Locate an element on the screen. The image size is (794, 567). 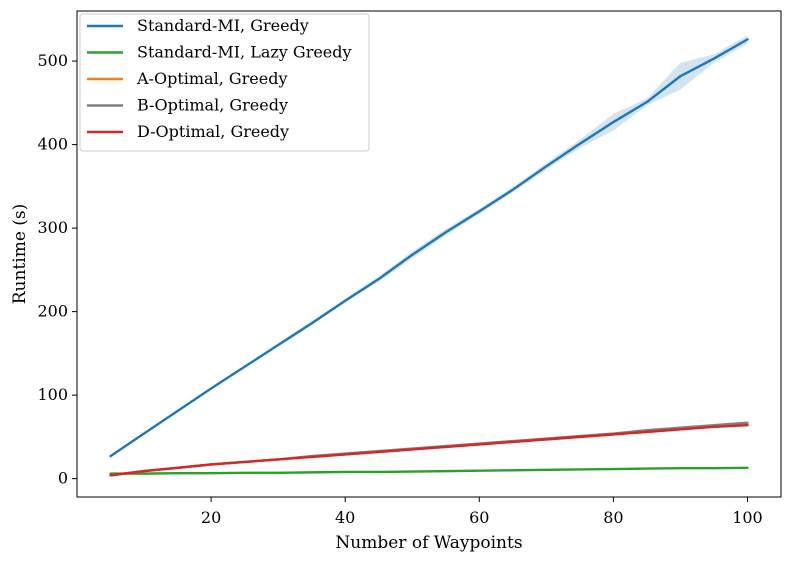
x-tick-label: 100 is located at coordinates (747, 517).